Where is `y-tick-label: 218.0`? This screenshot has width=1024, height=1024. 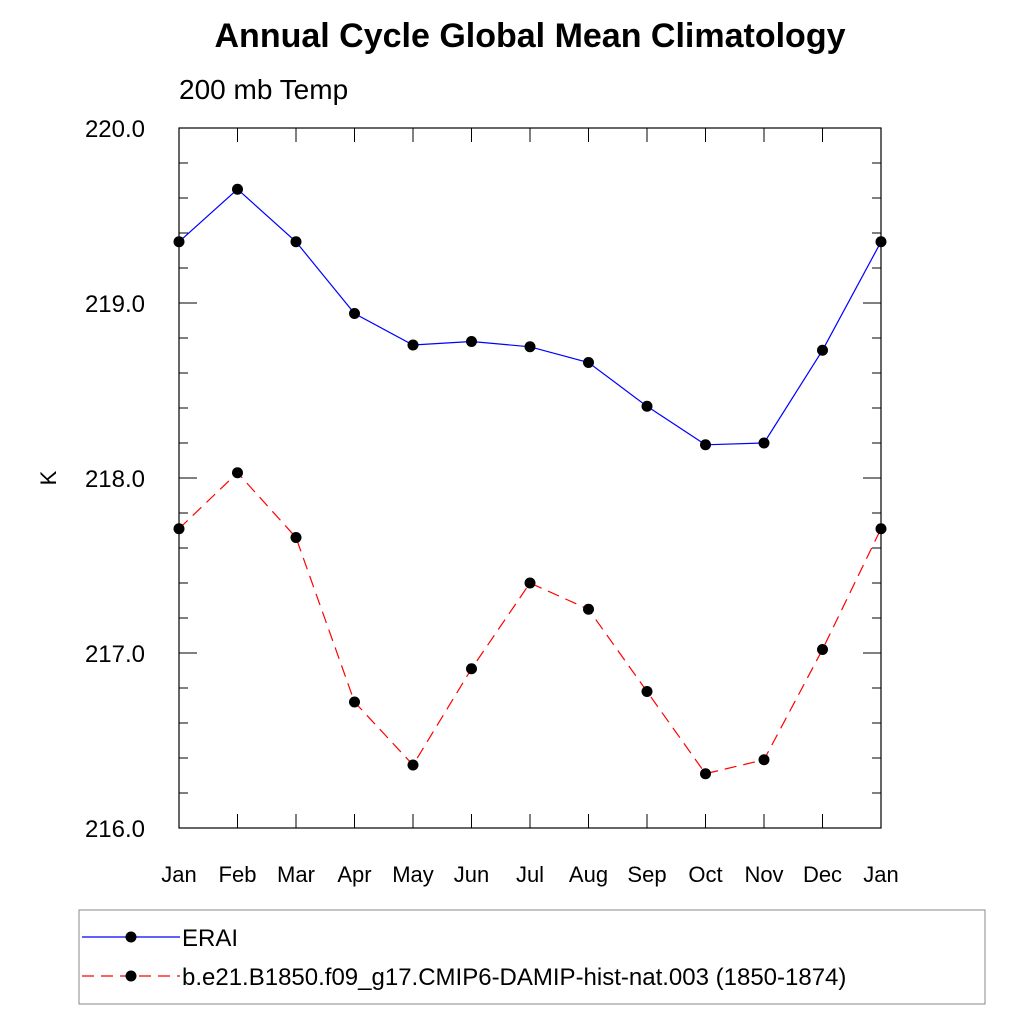
y-tick-label: 218.0 is located at coordinates (115, 479).